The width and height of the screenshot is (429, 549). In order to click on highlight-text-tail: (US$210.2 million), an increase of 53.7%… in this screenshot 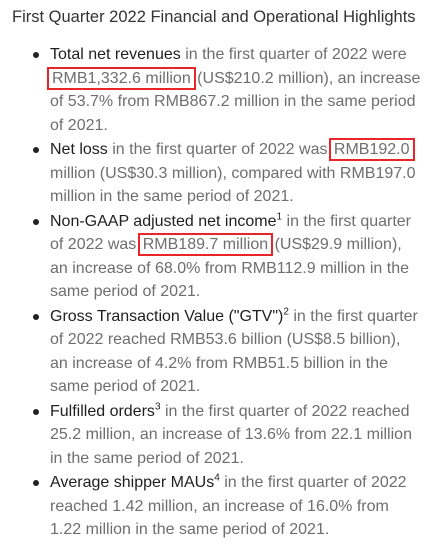, I will do `click(235, 101)`.